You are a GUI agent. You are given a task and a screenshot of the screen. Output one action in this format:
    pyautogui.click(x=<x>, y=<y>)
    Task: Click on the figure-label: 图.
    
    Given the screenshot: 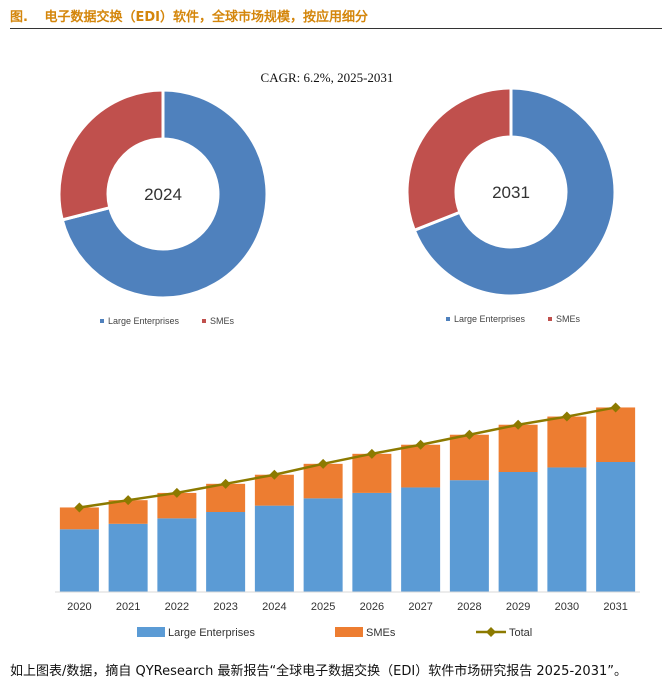 What is the action you would take?
    pyautogui.click(x=19, y=17)
    